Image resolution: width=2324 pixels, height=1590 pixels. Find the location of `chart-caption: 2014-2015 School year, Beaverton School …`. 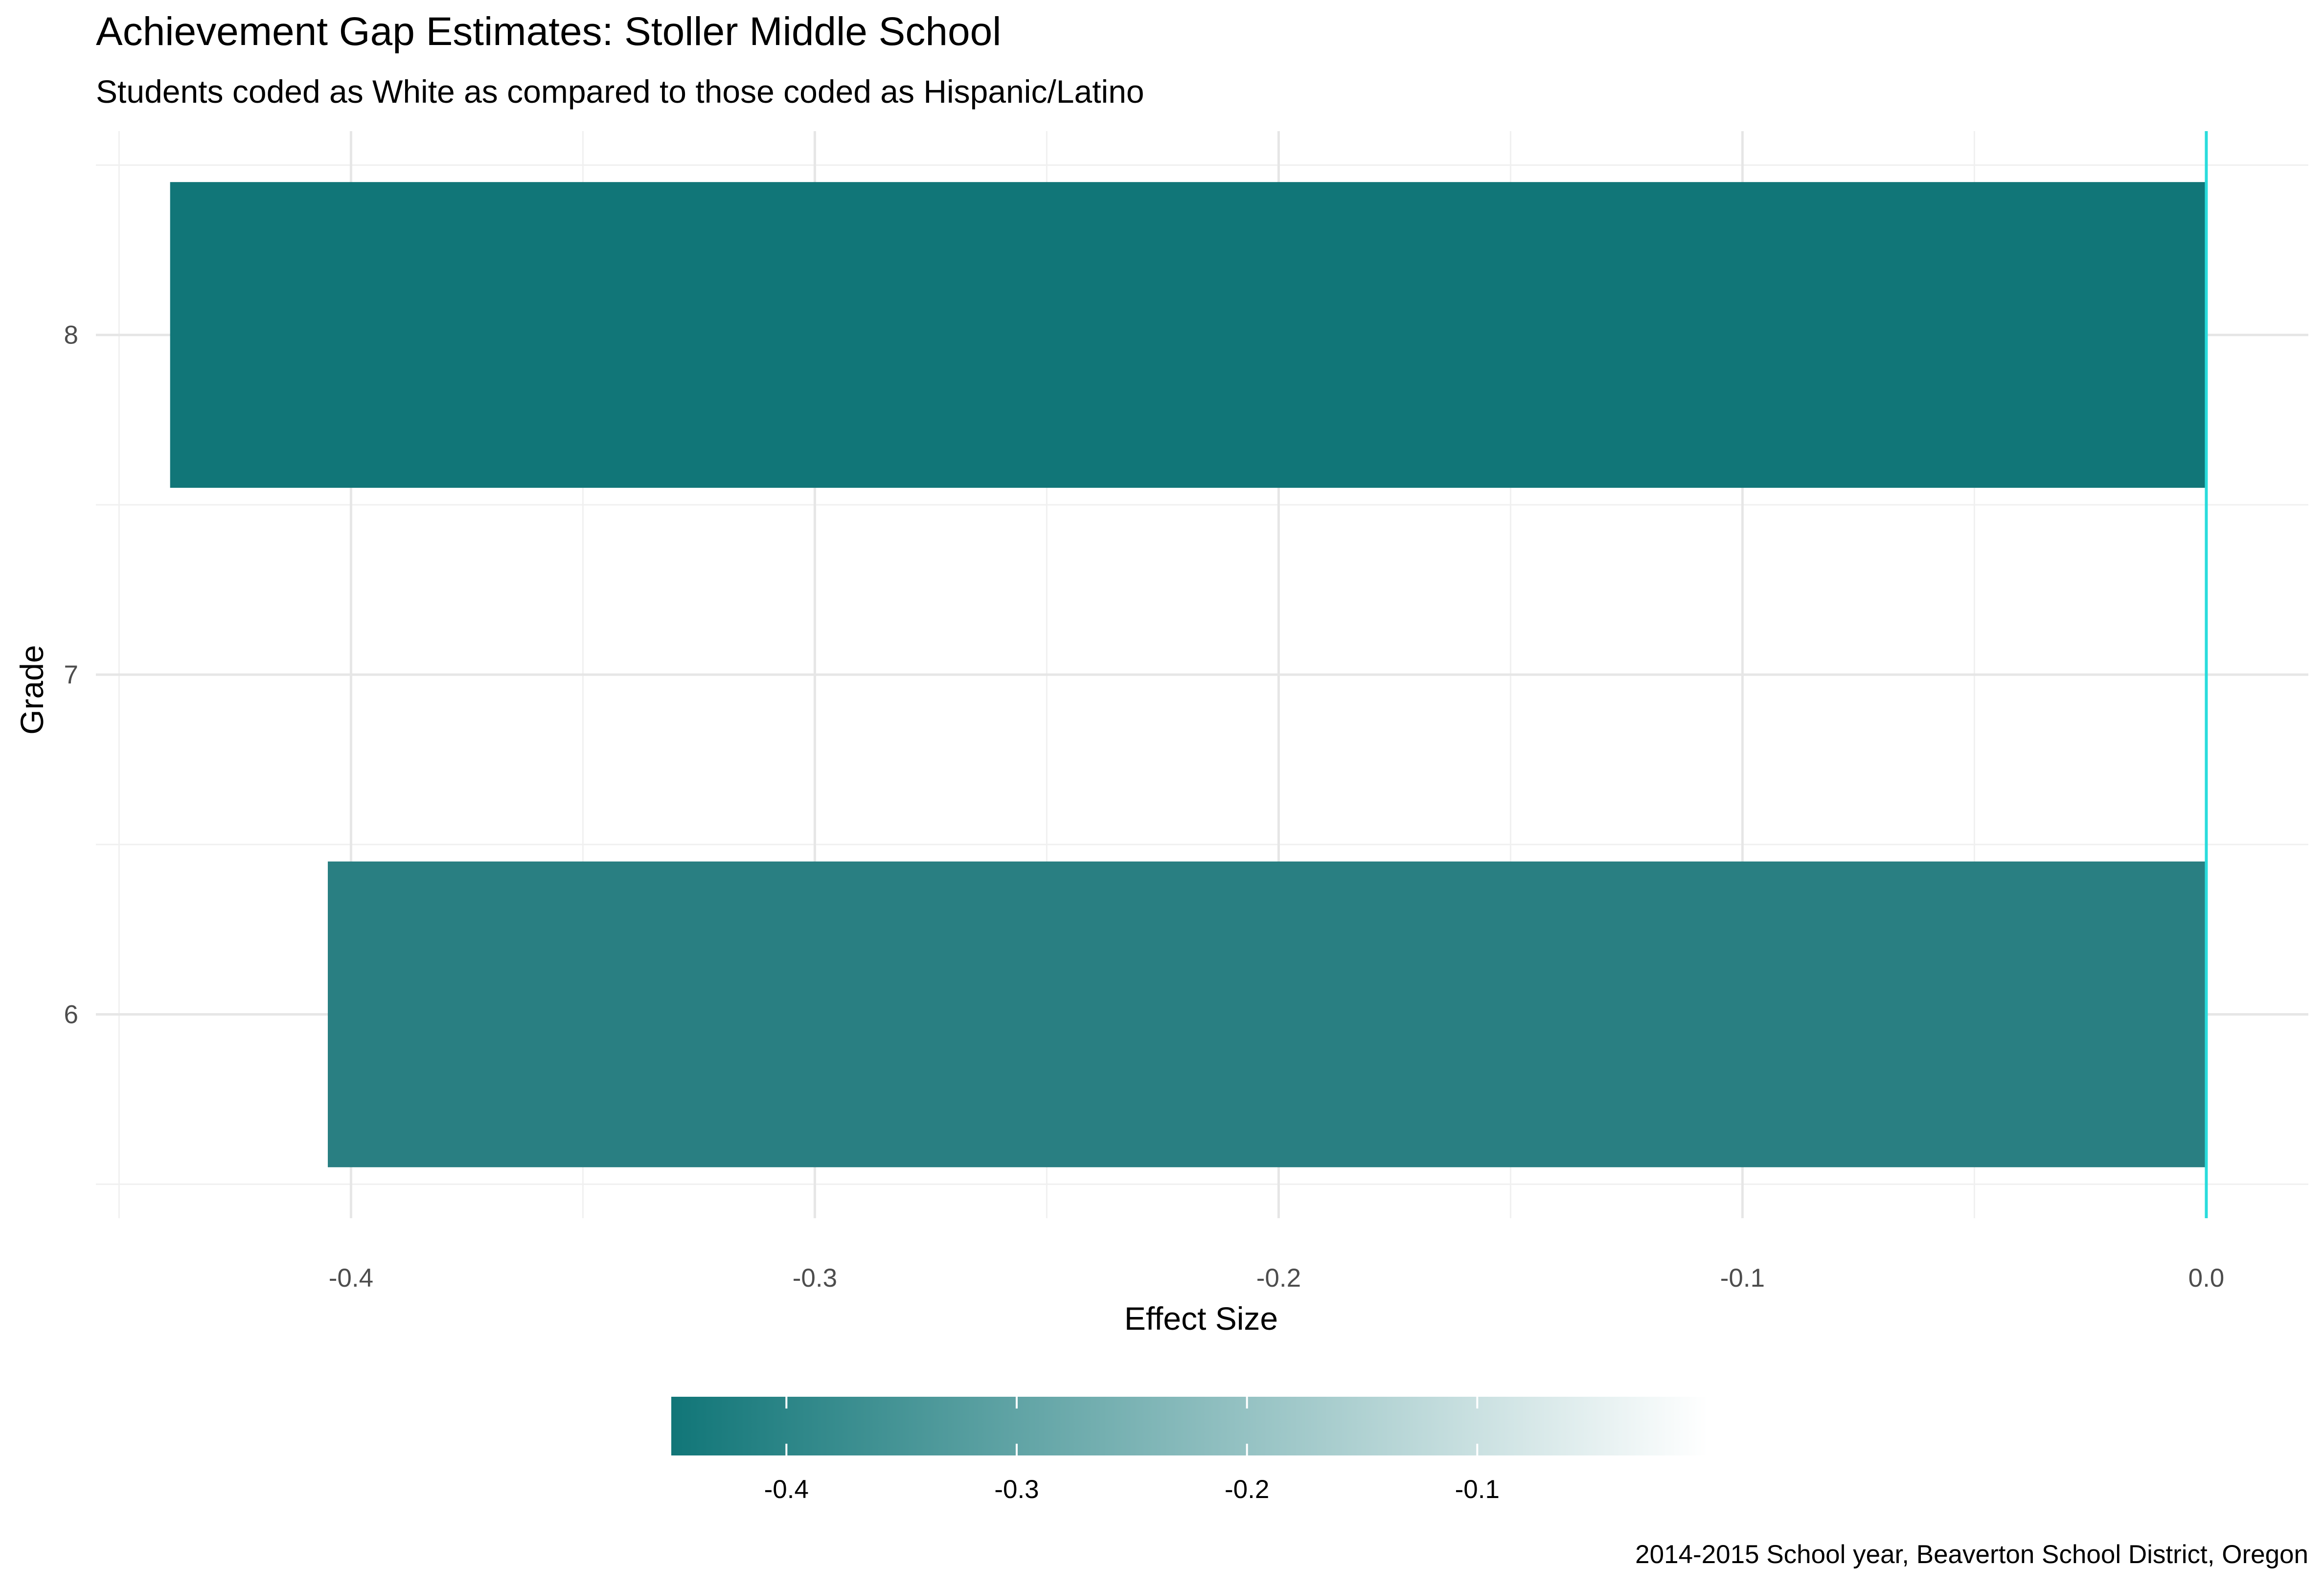

chart-caption: 2014-2015 School year, Beaverton School … is located at coordinates (1972, 1555).